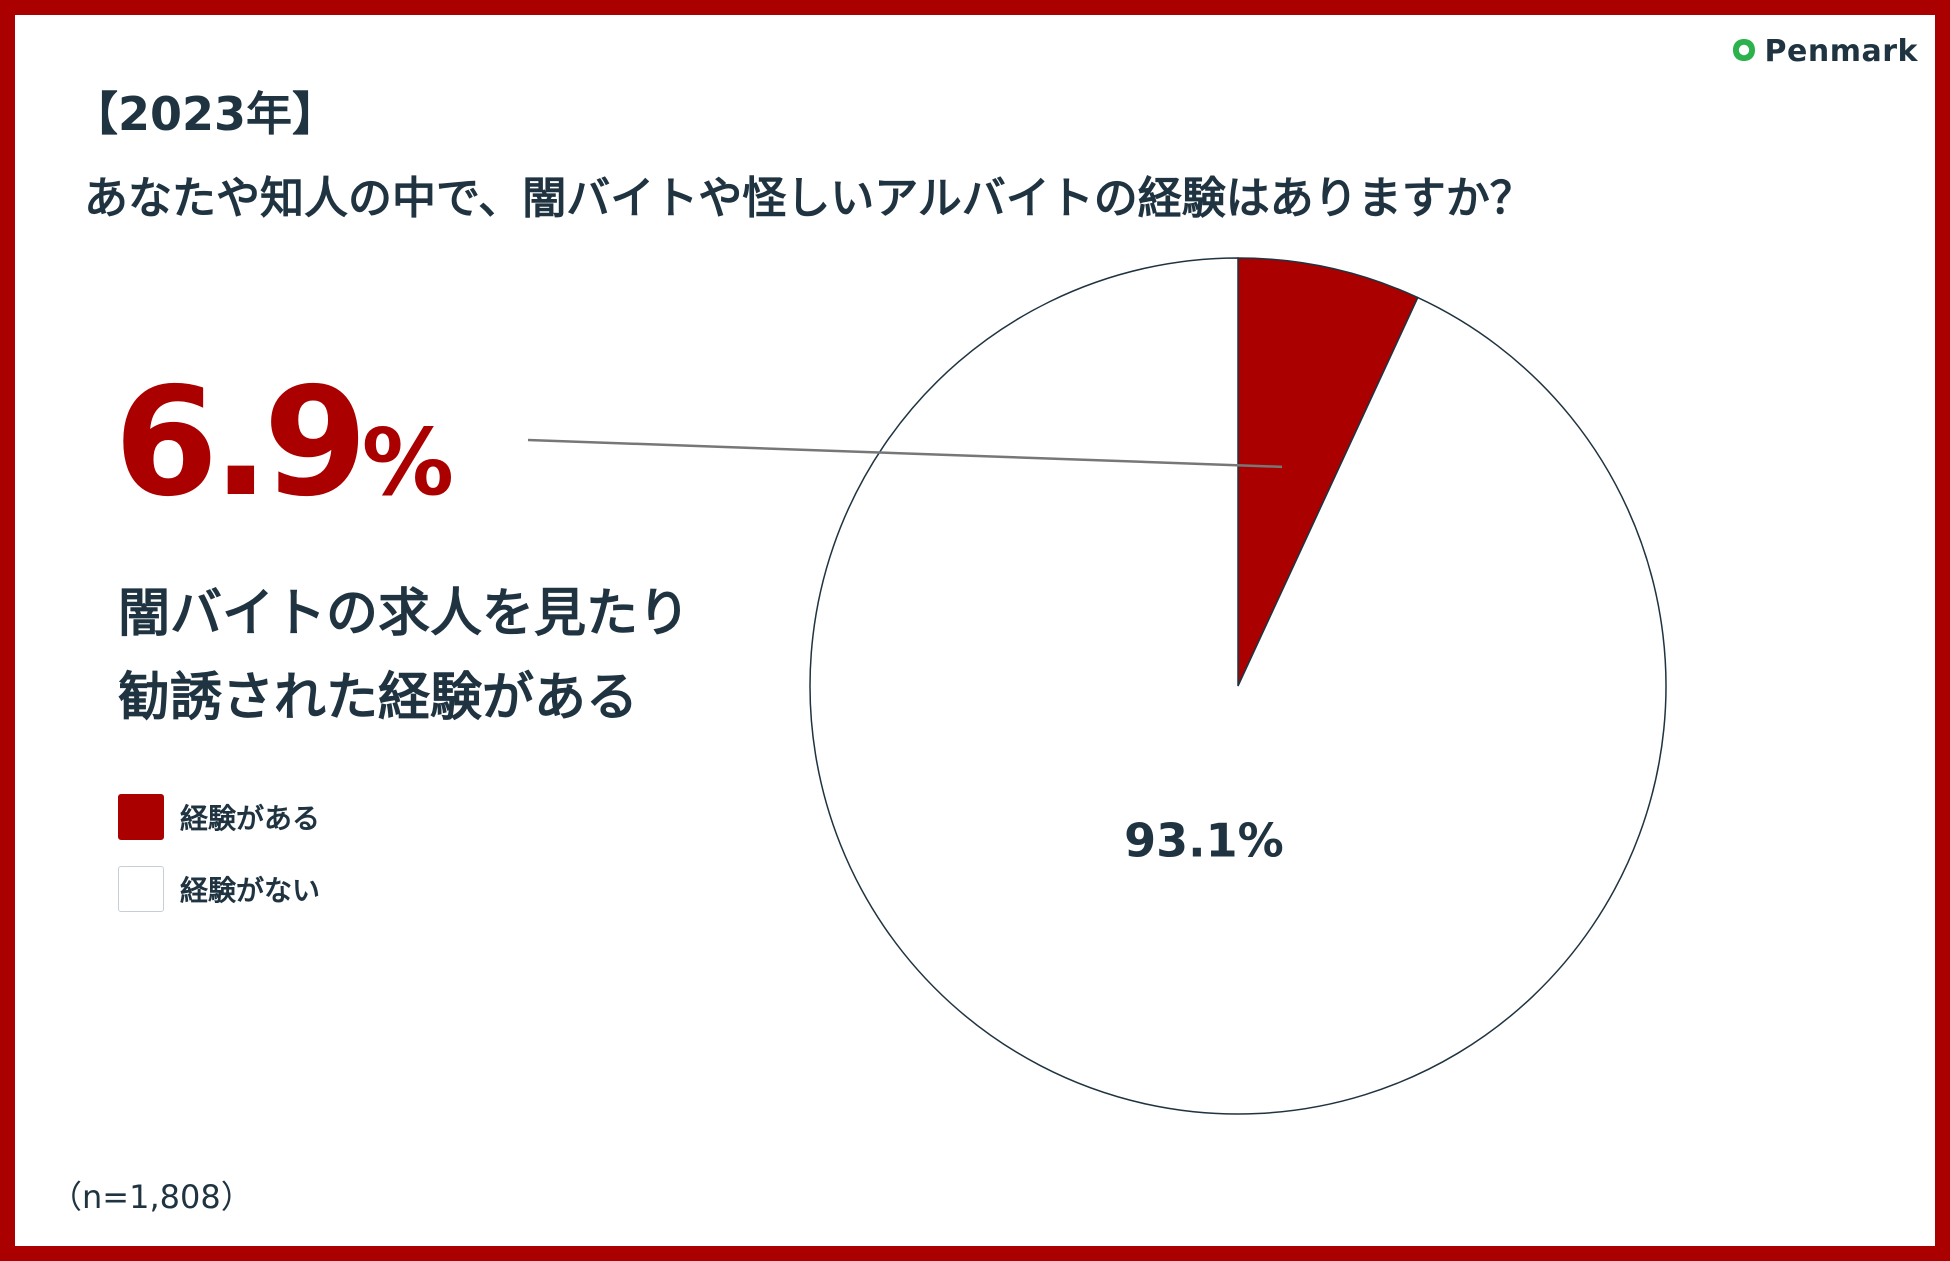 The width and height of the screenshot is (1950, 1261). I want to click on legend-item-yes: 経験がある, so click(219, 817).